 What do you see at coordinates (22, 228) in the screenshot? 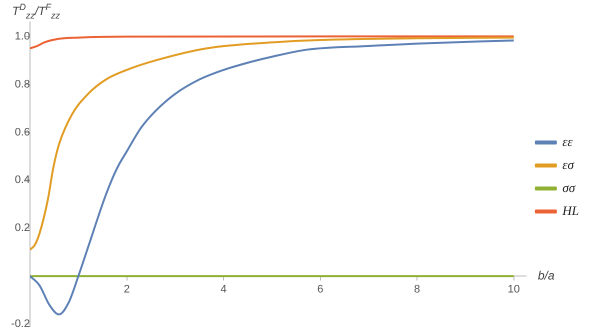
I see `y-tick-label: 0.2` at bounding box center [22, 228].